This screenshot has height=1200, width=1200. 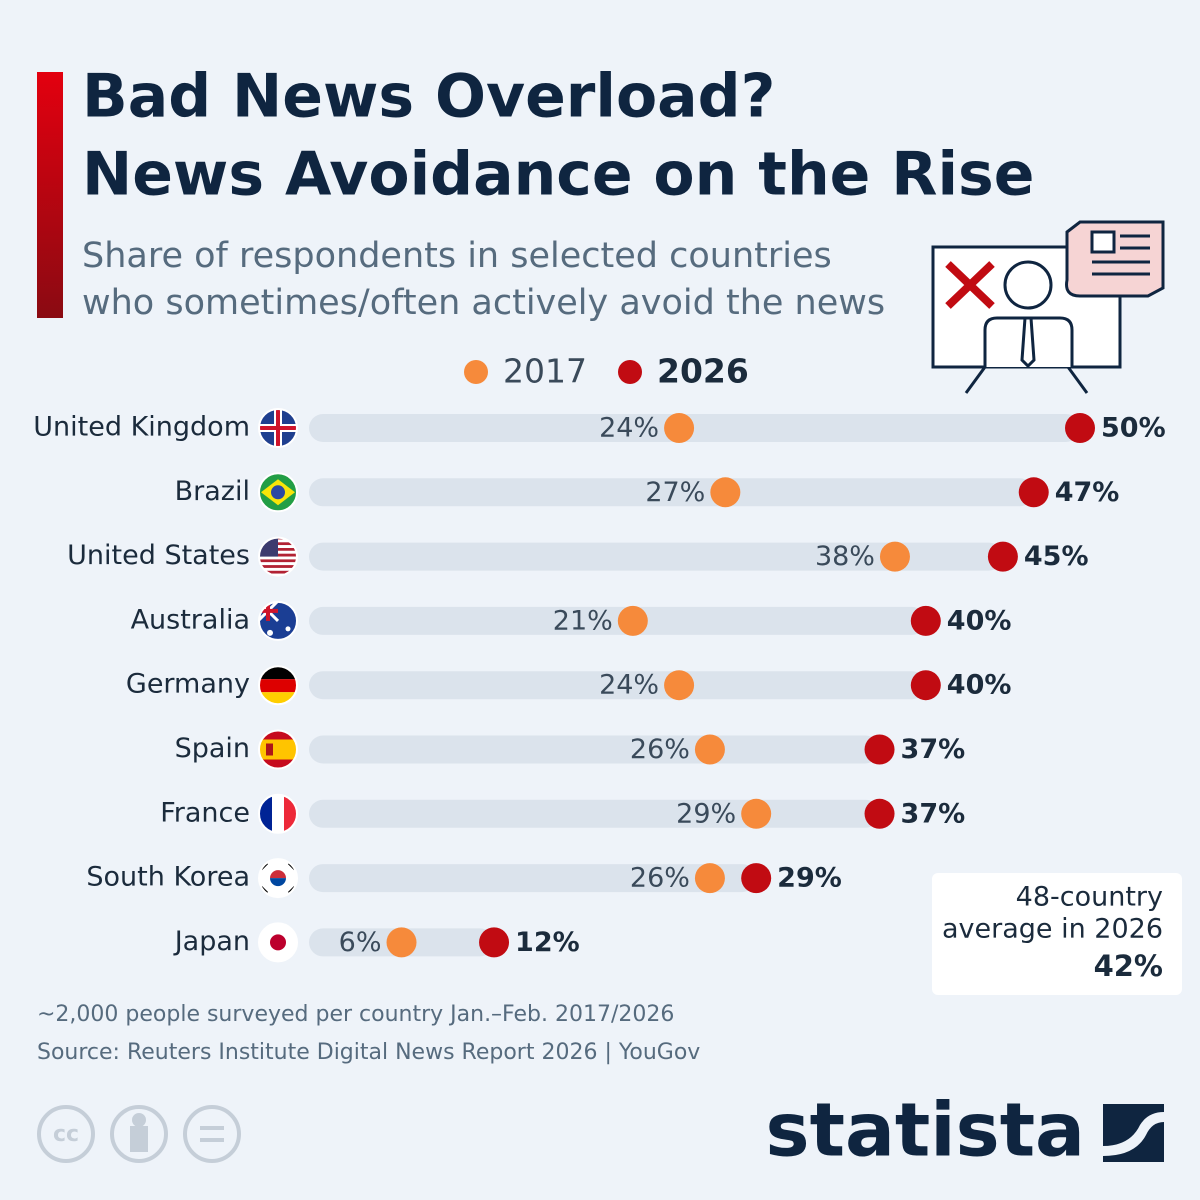 I want to click on category-label: South Korea, so click(x=168, y=877).